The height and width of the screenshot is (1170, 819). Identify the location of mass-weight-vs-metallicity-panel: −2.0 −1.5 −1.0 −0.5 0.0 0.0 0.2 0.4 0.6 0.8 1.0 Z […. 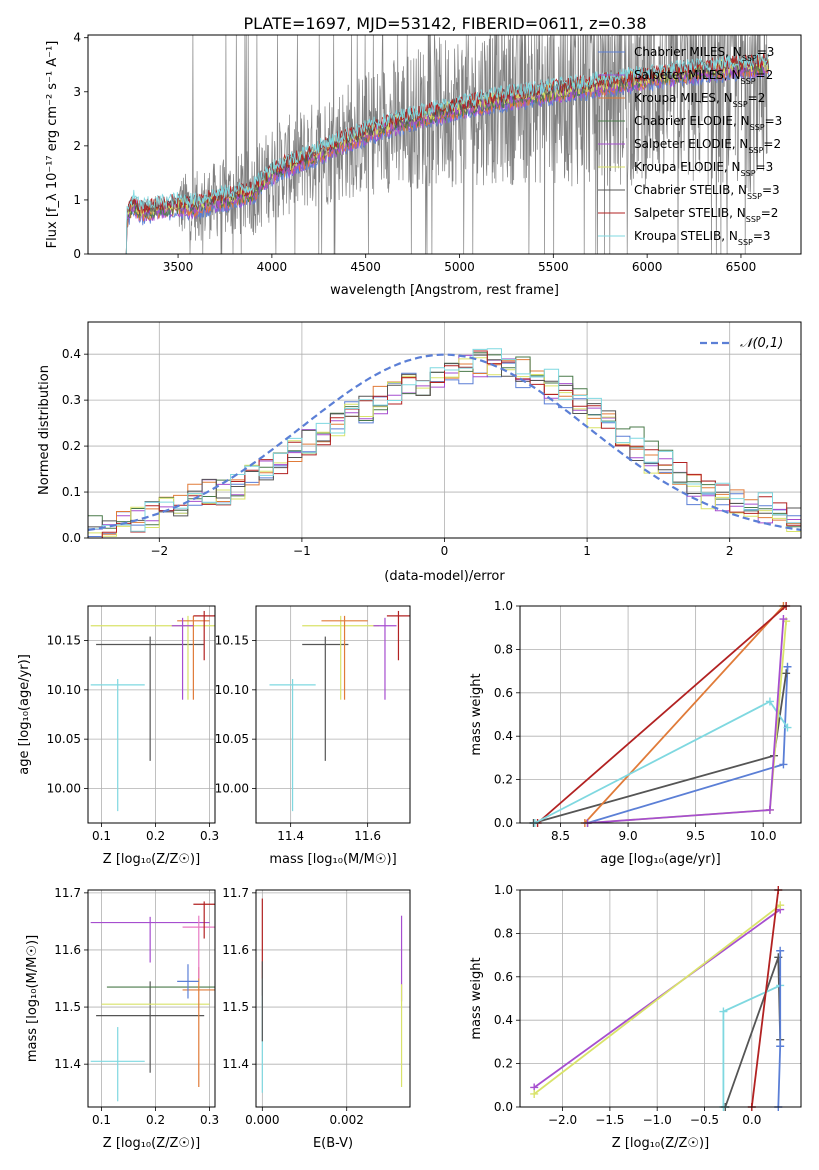
(635, 1017).